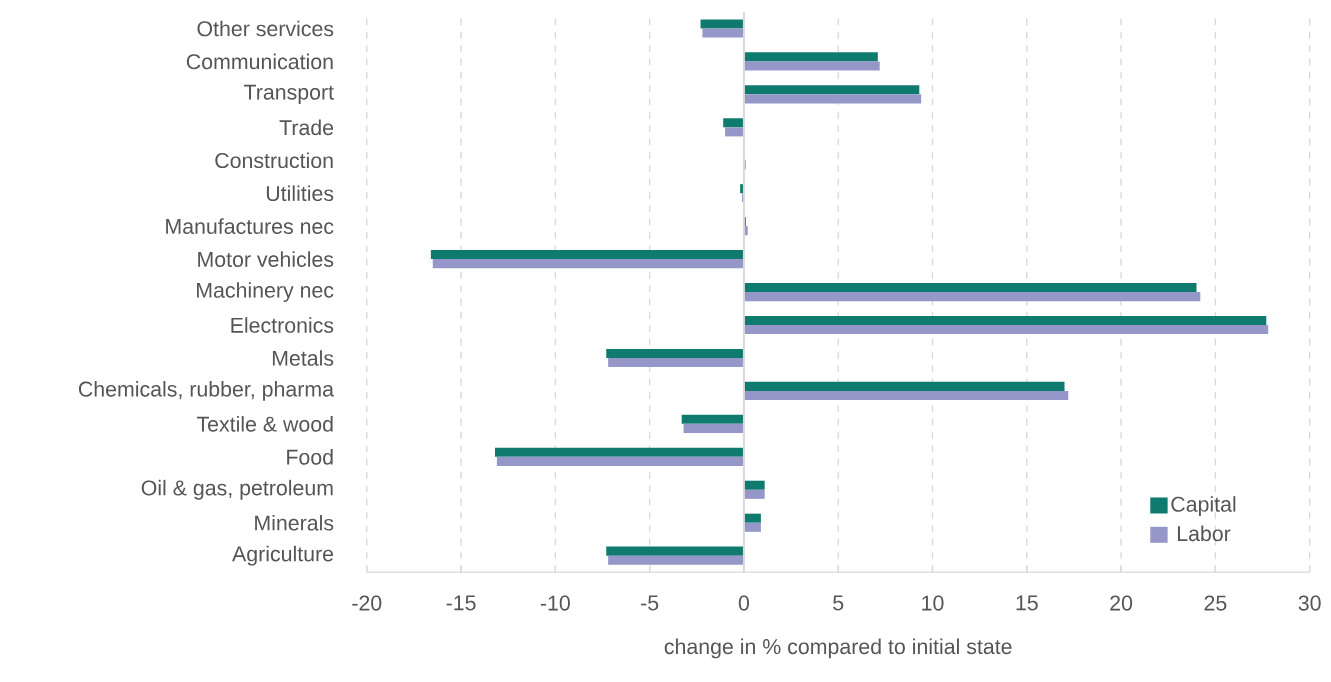  I want to click on x-tick-label: 25, so click(1215, 603).